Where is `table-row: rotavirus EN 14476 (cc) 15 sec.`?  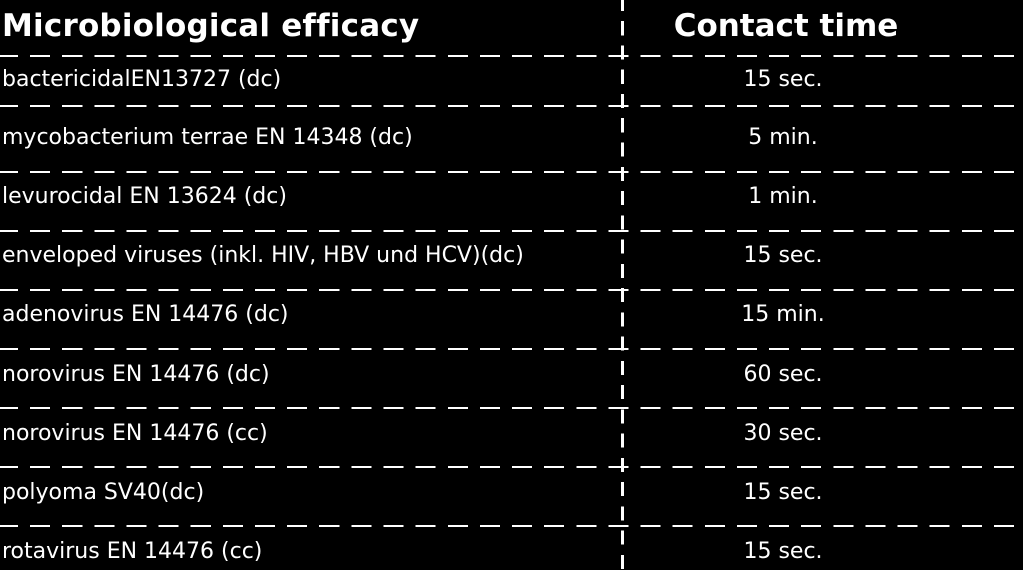 table-row: rotavirus EN 14476 (cc) 15 sec. is located at coordinates (511, 551).